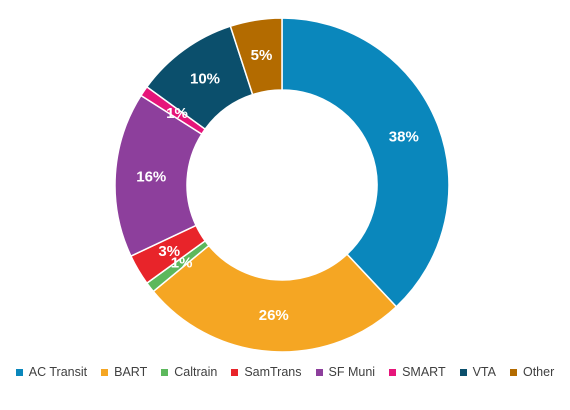 This screenshot has width=570, height=410. What do you see at coordinates (182, 262) in the screenshot?
I see `value-label-caltrain: 1%` at bounding box center [182, 262].